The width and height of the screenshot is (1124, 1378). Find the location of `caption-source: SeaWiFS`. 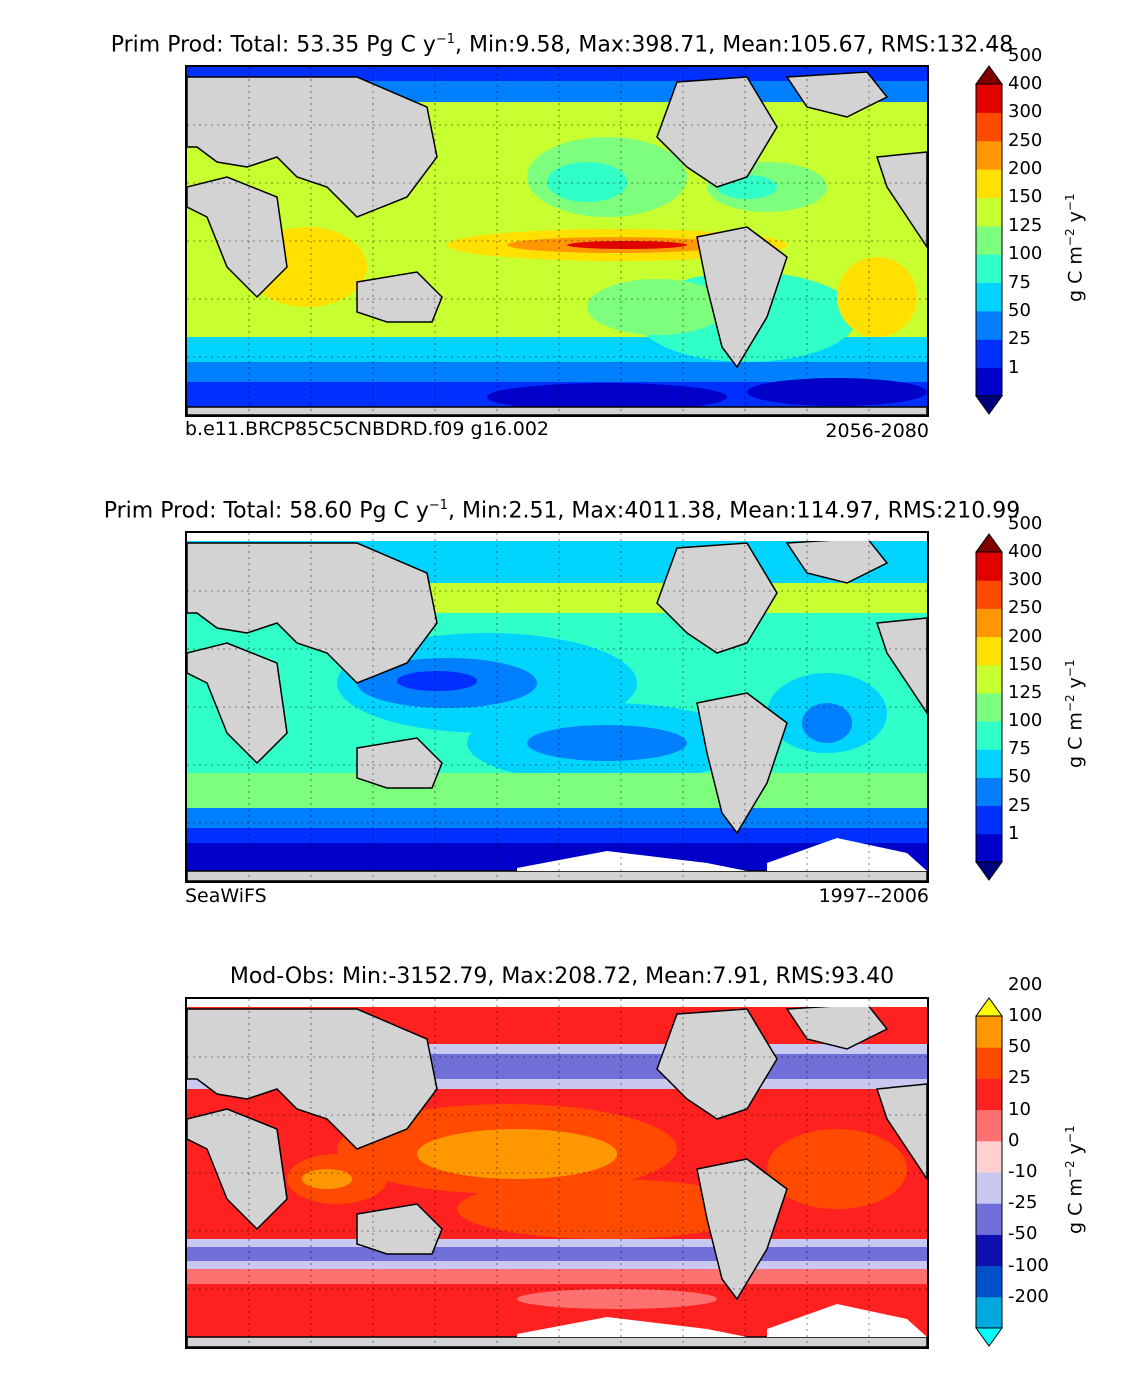

caption-source: SeaWiFS is located at coordinates (226, 896).